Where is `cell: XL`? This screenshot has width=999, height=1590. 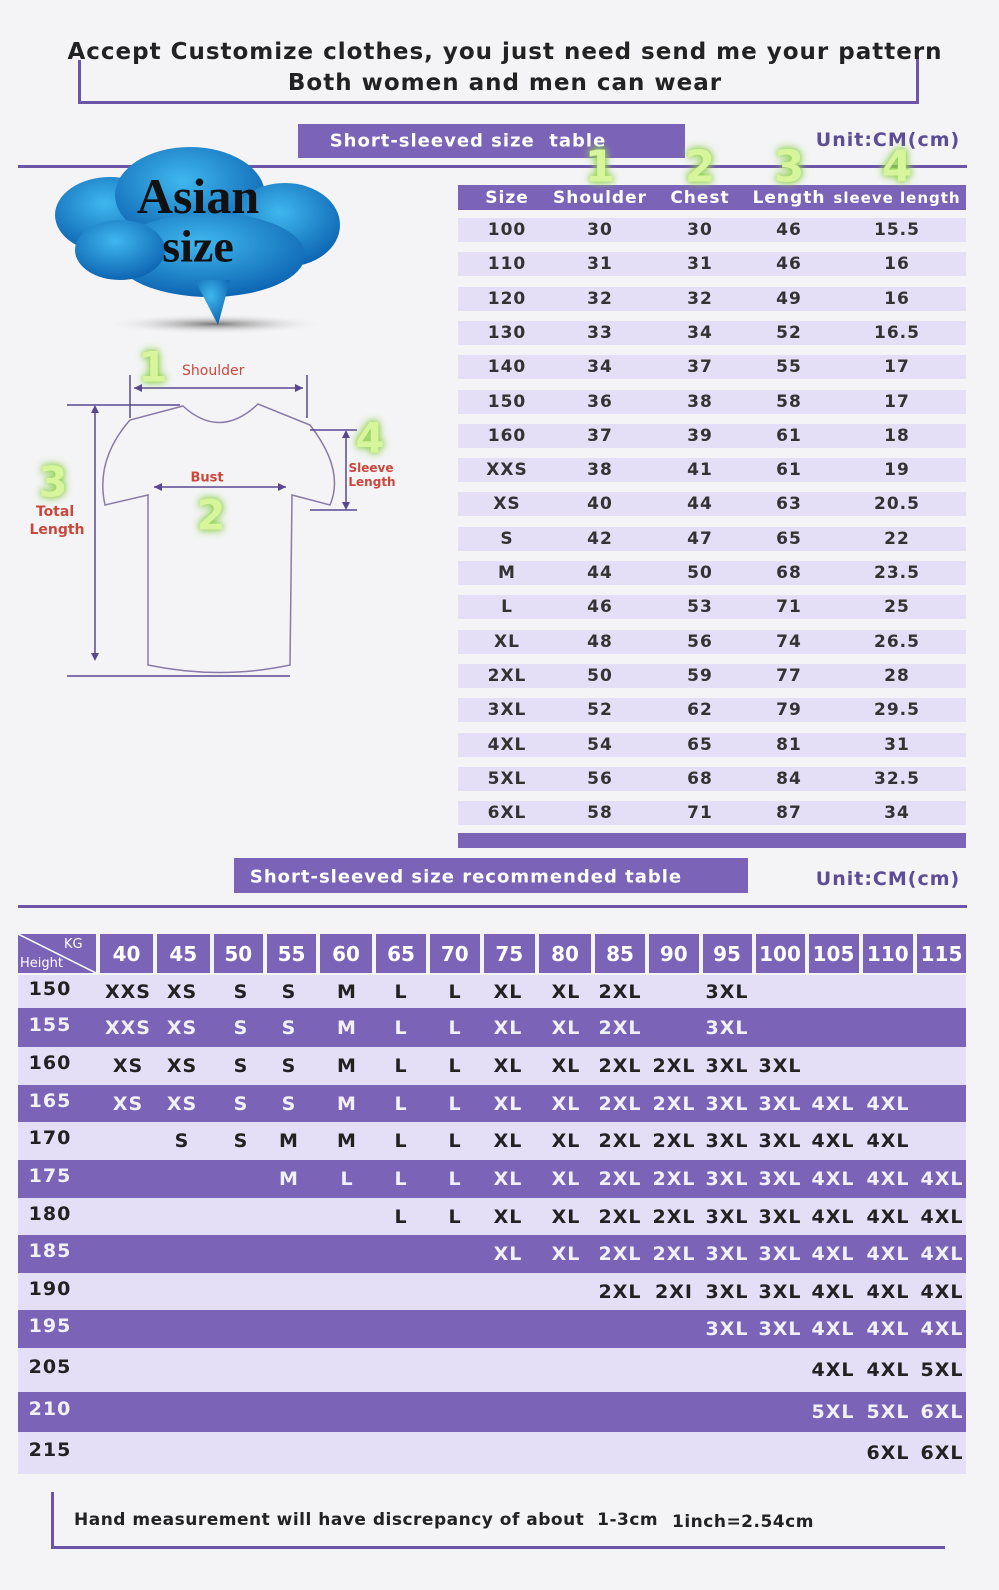 cell: XL is located at coordinates (507, 641).